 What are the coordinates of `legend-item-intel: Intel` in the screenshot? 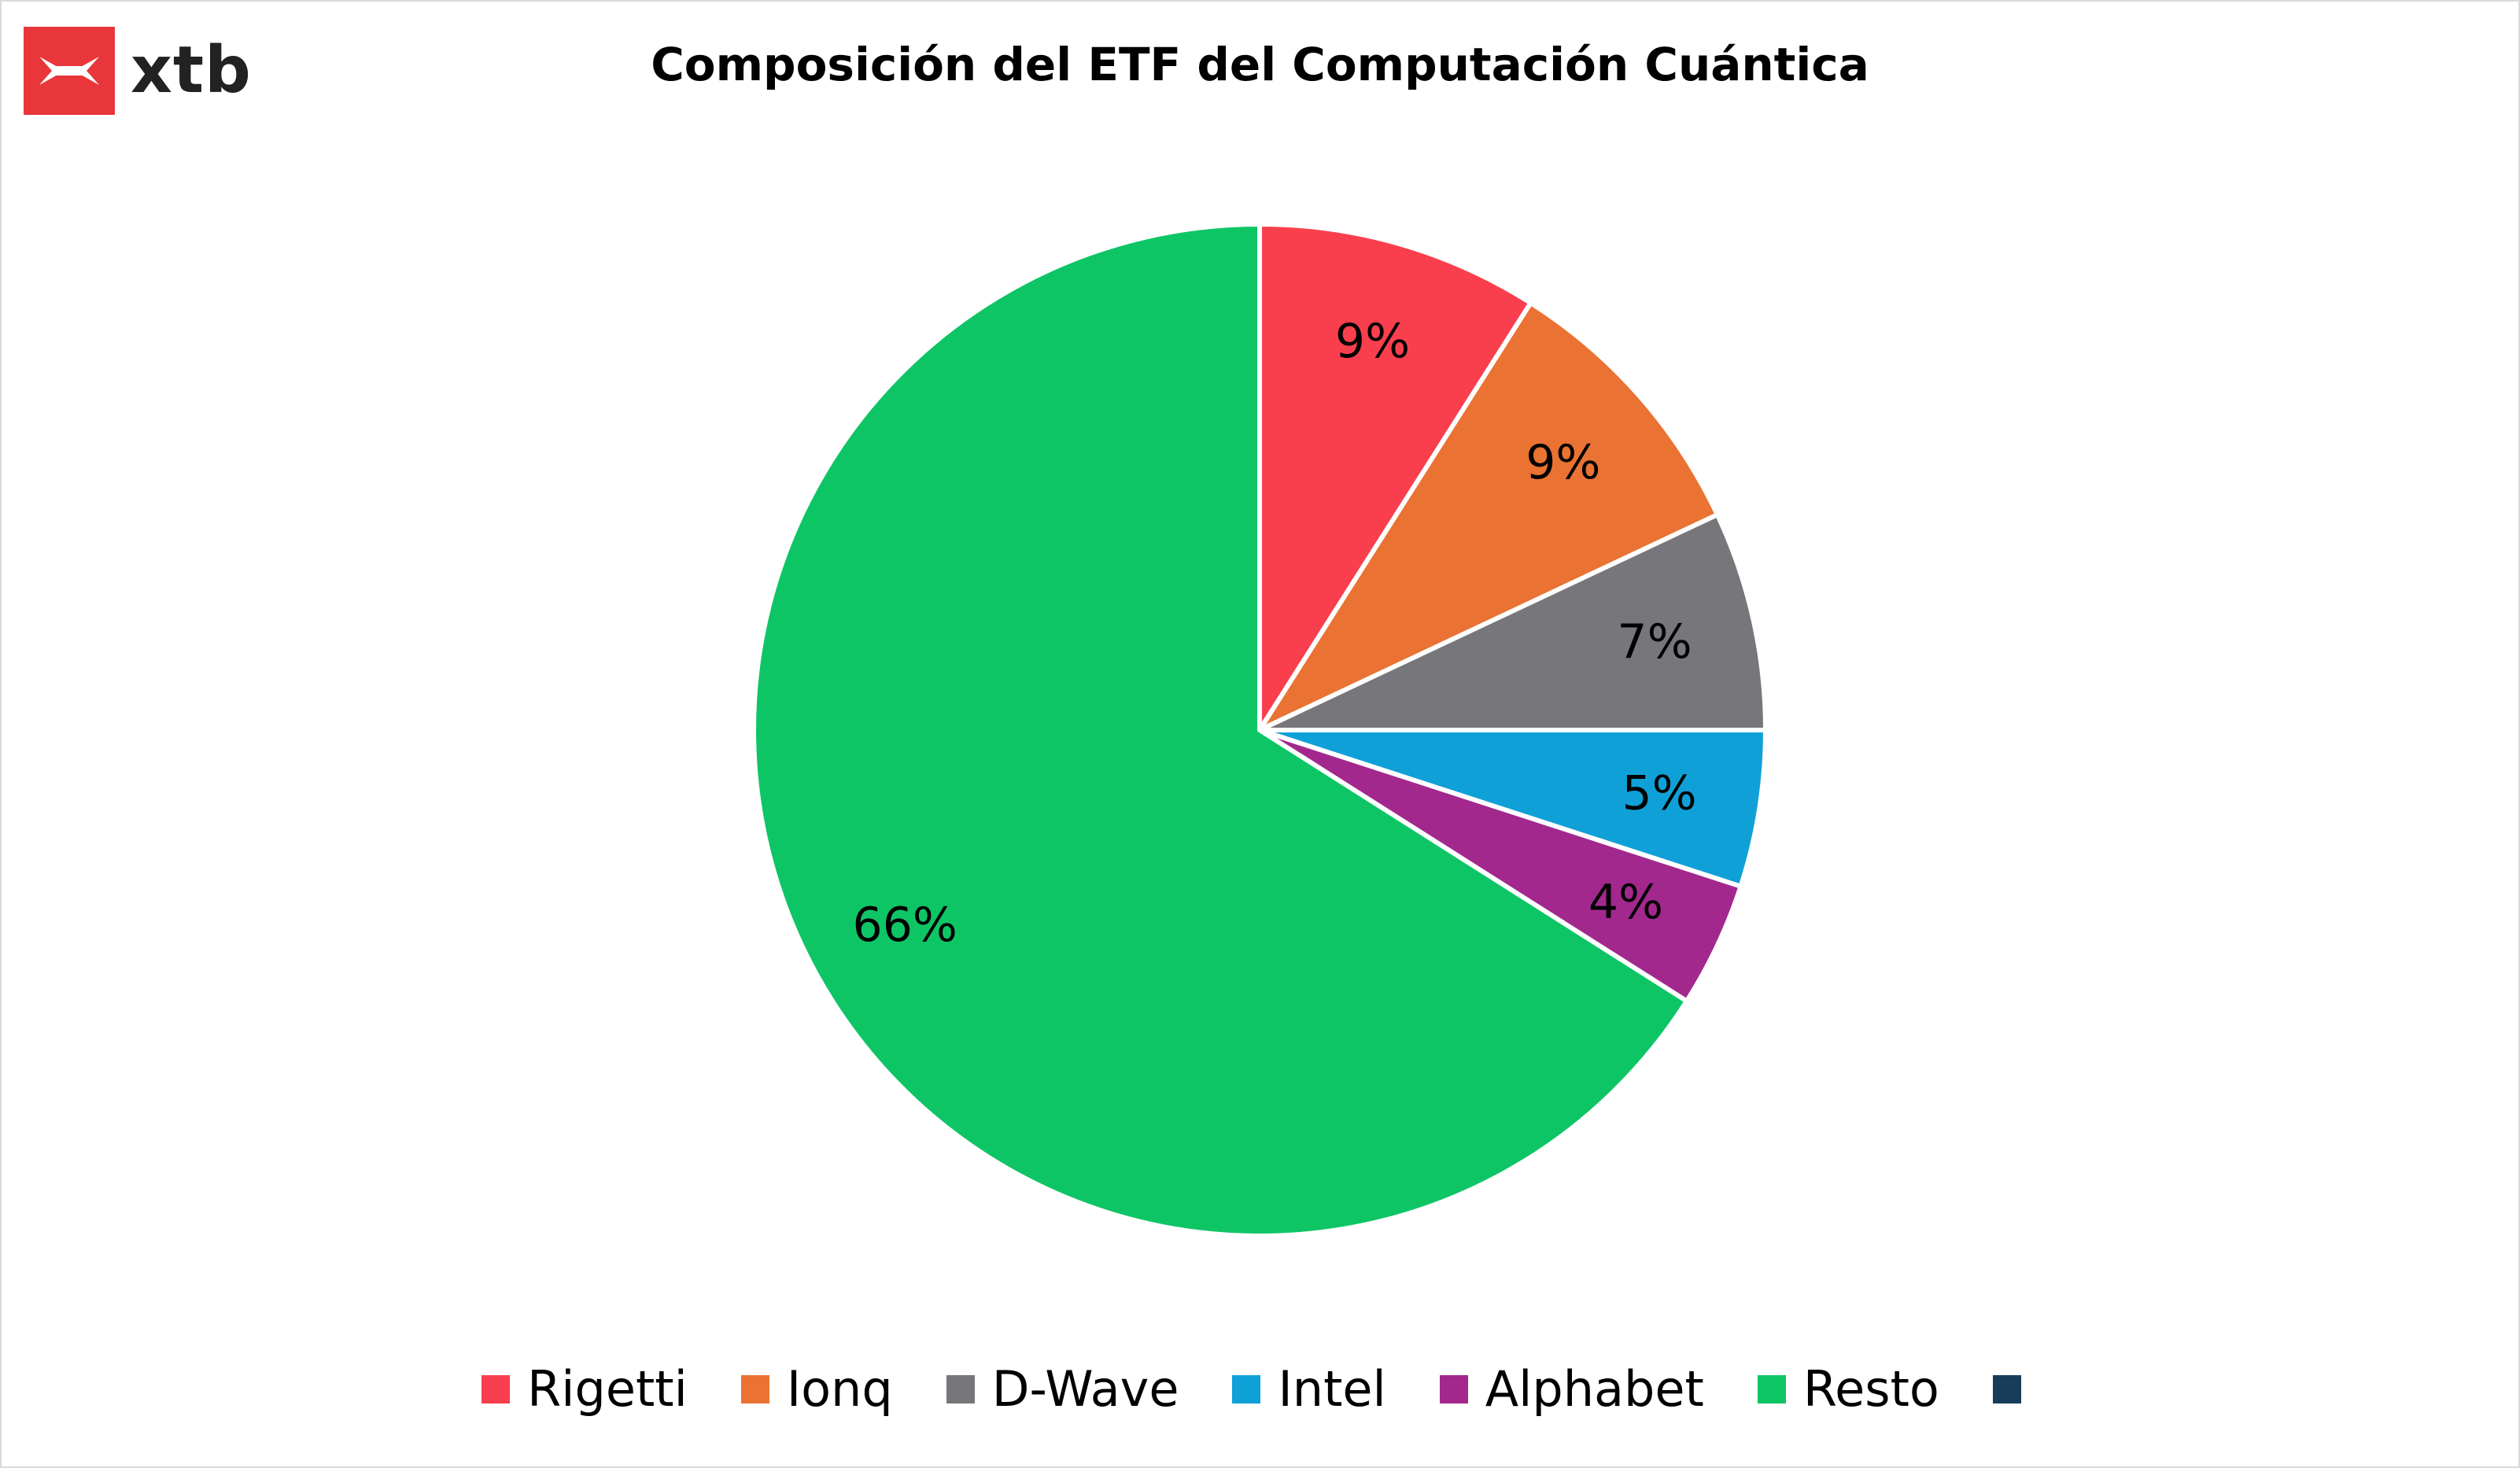 It's located at (1309, 1389).